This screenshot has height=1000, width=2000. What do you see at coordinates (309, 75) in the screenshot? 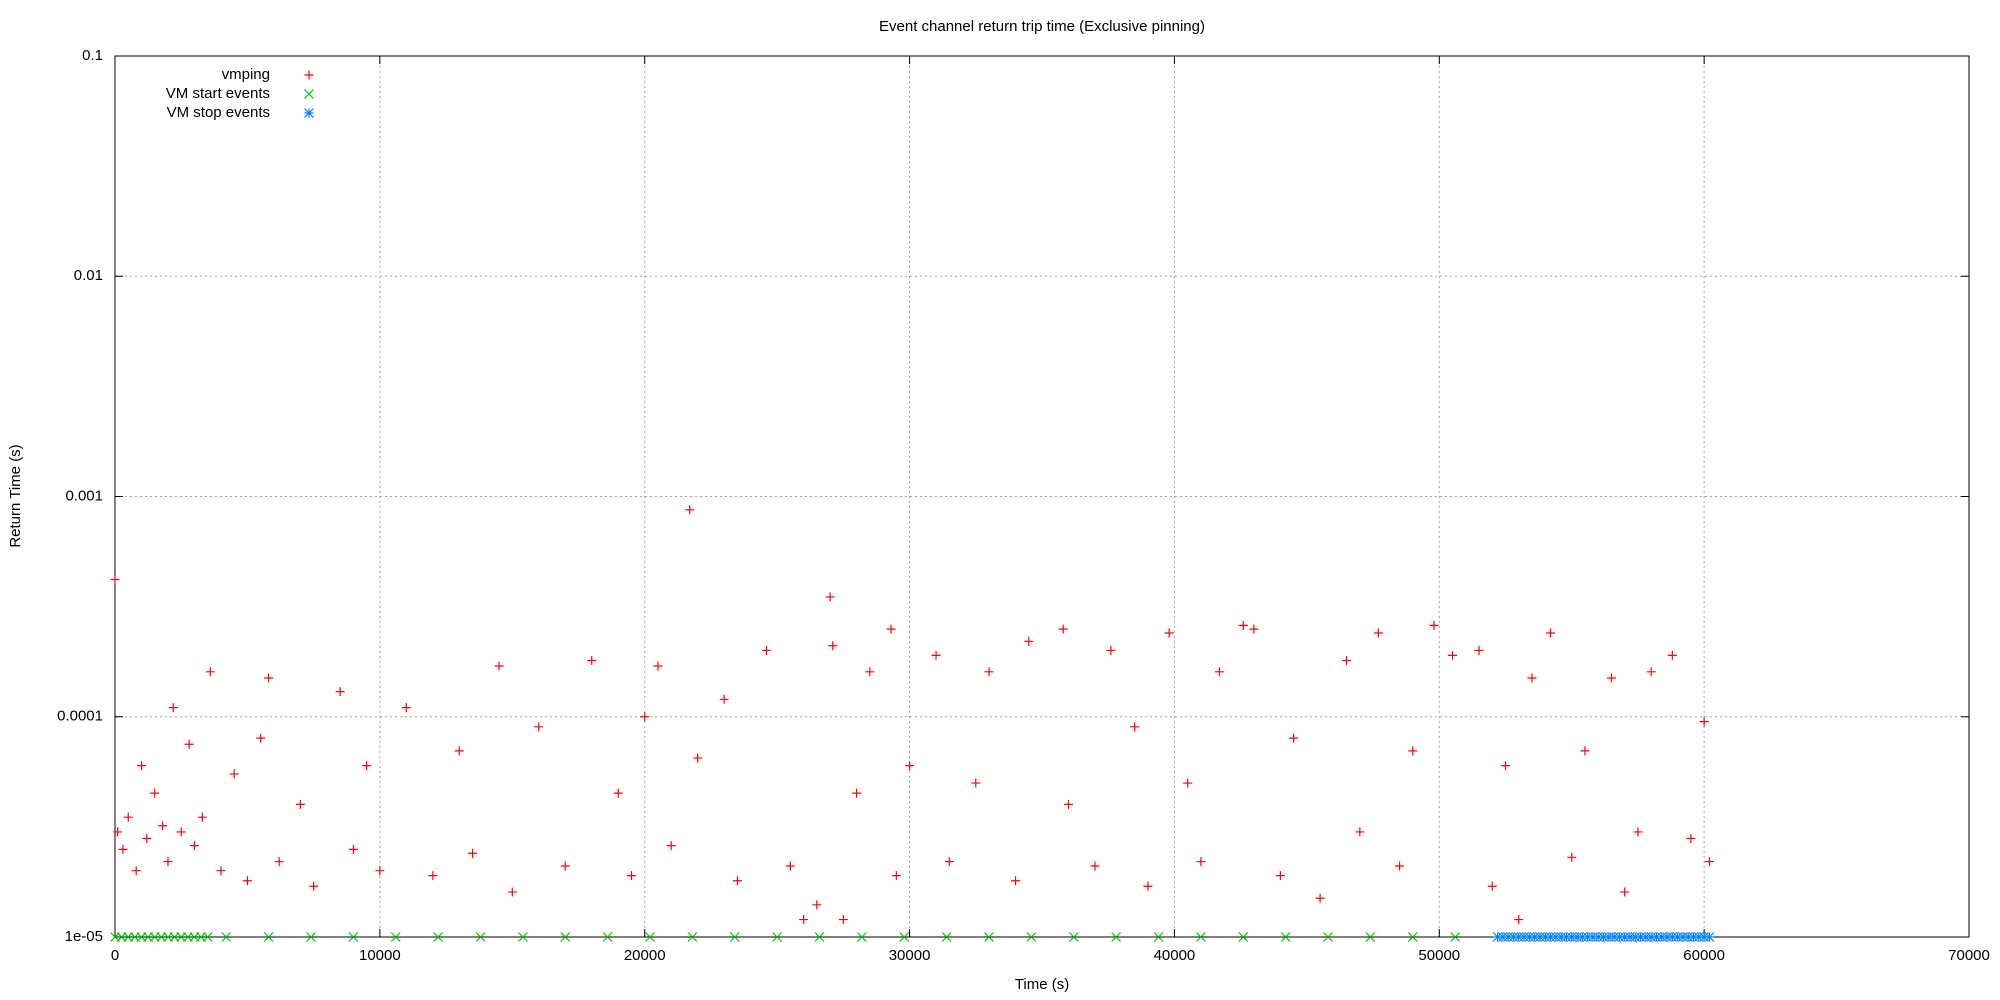
I see `legend-marker` at bounding box center [309, 75].